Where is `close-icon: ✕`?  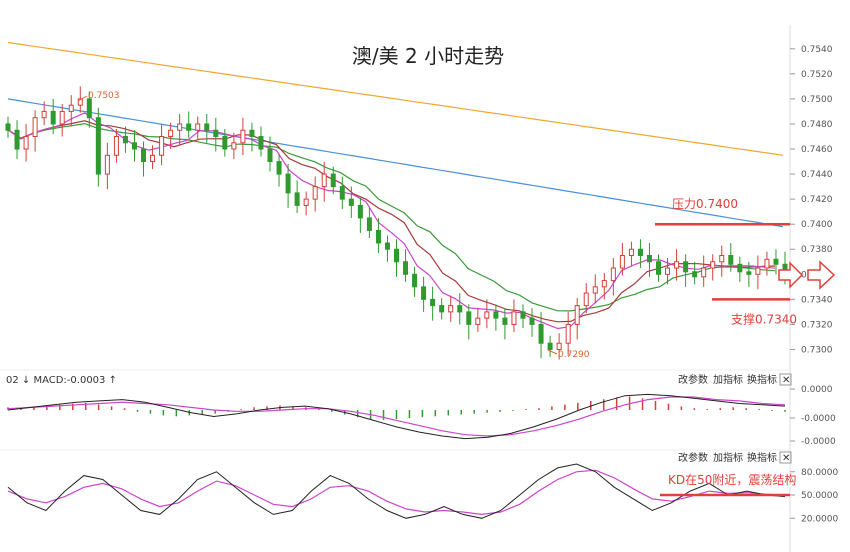
close-icon: ✕ is located at coordinates (786, 380).